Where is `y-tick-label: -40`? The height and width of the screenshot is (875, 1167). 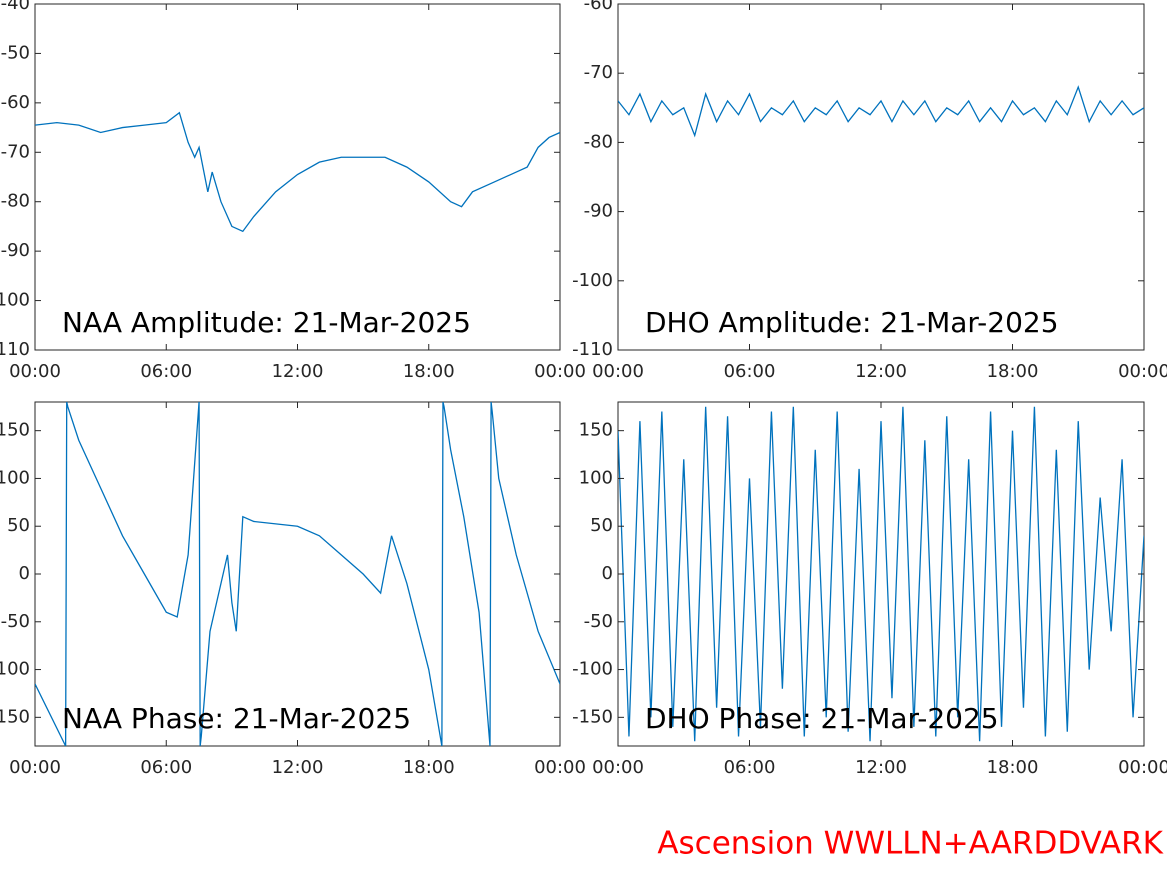
y-tick-label: -40 is located at coordinates (15, 7).